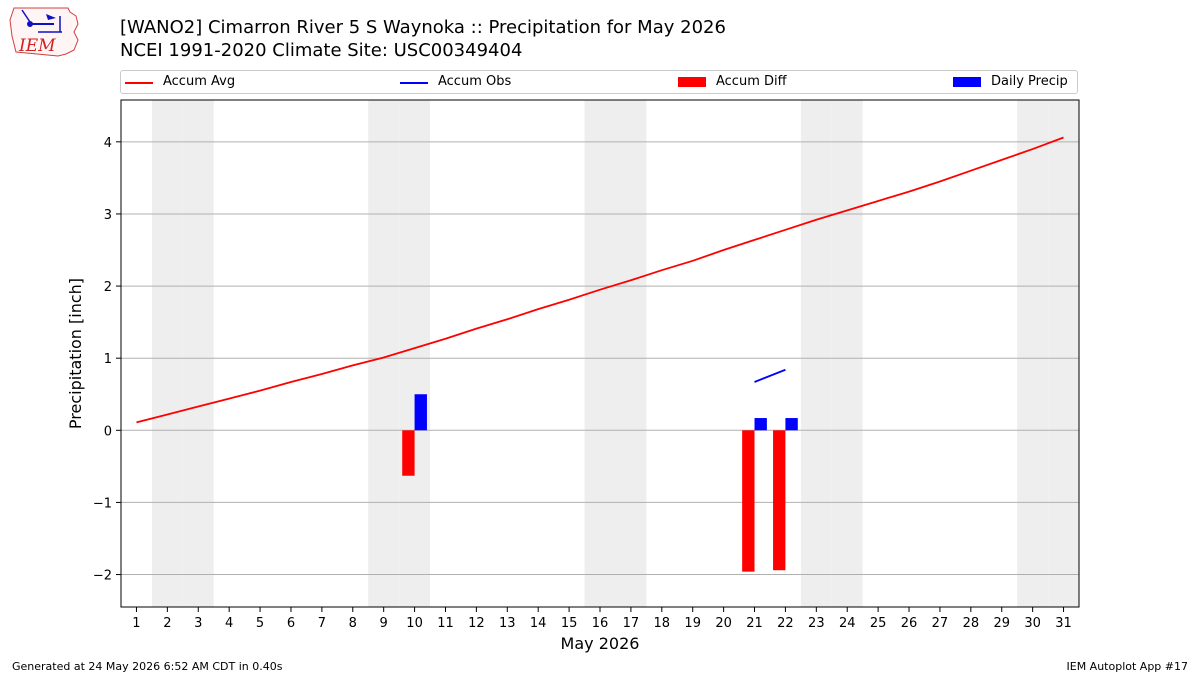  Describe the element at coordinates (75, 353) in the screenshot. I see `y-axis-label: Precipitation [inch]` at that location.